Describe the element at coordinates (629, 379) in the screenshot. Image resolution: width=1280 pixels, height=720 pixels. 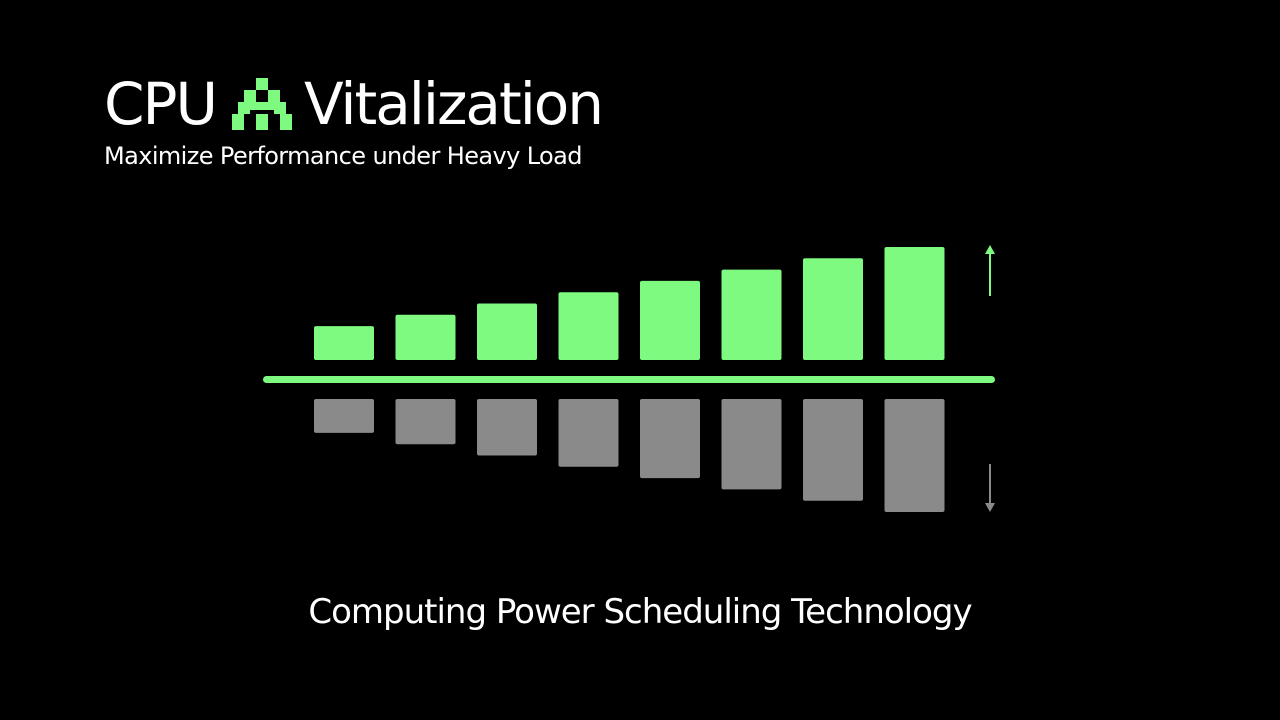
I see `chart-baseline` at that location.